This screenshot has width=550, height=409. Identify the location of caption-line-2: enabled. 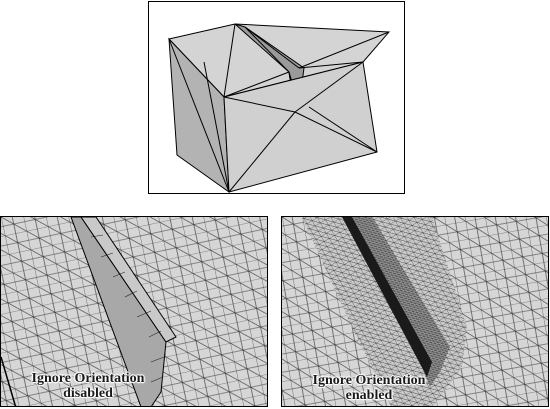
(369, 395).